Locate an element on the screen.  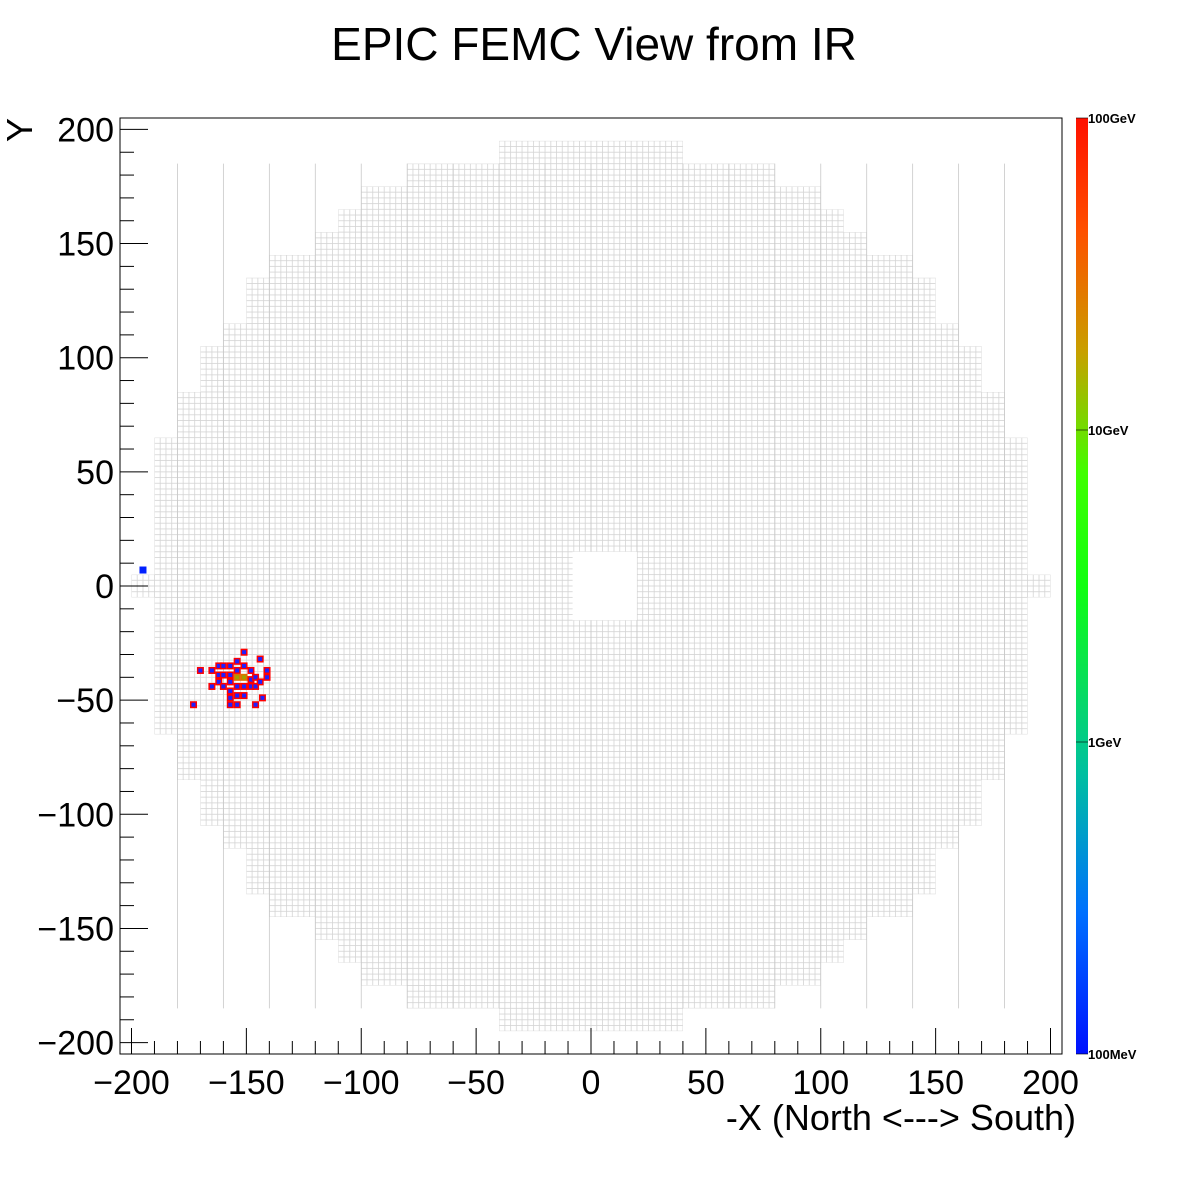
x-axis-label: -X (North <---> South) is located at coordinates (901, 1117).